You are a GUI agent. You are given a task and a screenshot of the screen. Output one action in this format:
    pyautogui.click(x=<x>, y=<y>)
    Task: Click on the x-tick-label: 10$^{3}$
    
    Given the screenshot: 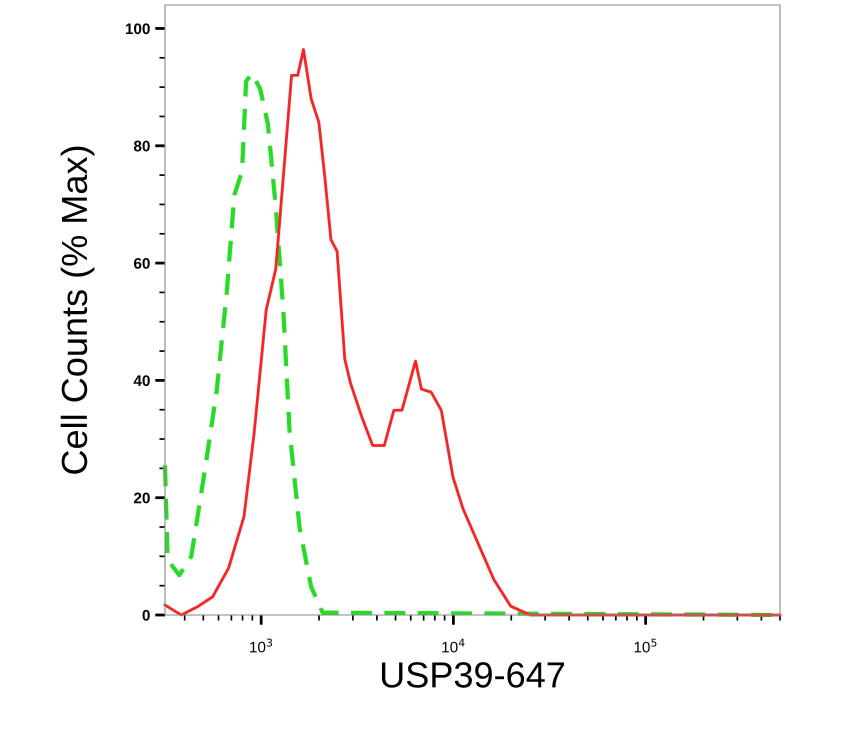 What is the action you would take?
    pyautogui.click(x=261, y=645)
    